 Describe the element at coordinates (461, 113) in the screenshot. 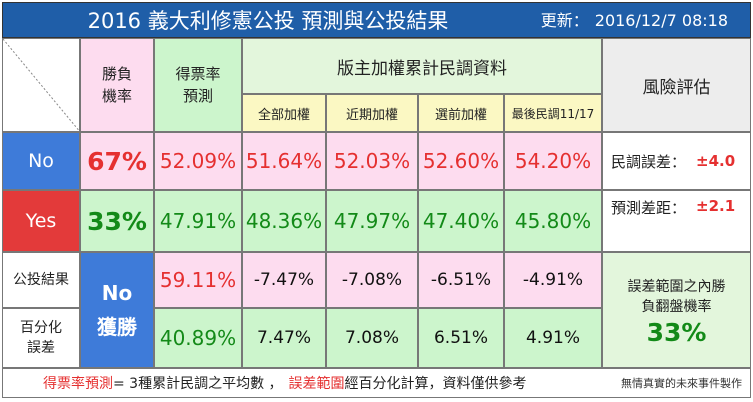

I see `header-poll-preelection: 選前加權` at that location.